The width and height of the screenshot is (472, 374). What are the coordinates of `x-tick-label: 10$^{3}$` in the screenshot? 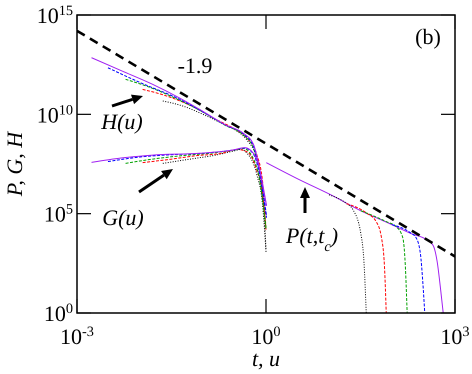 It's located at (455, 336).